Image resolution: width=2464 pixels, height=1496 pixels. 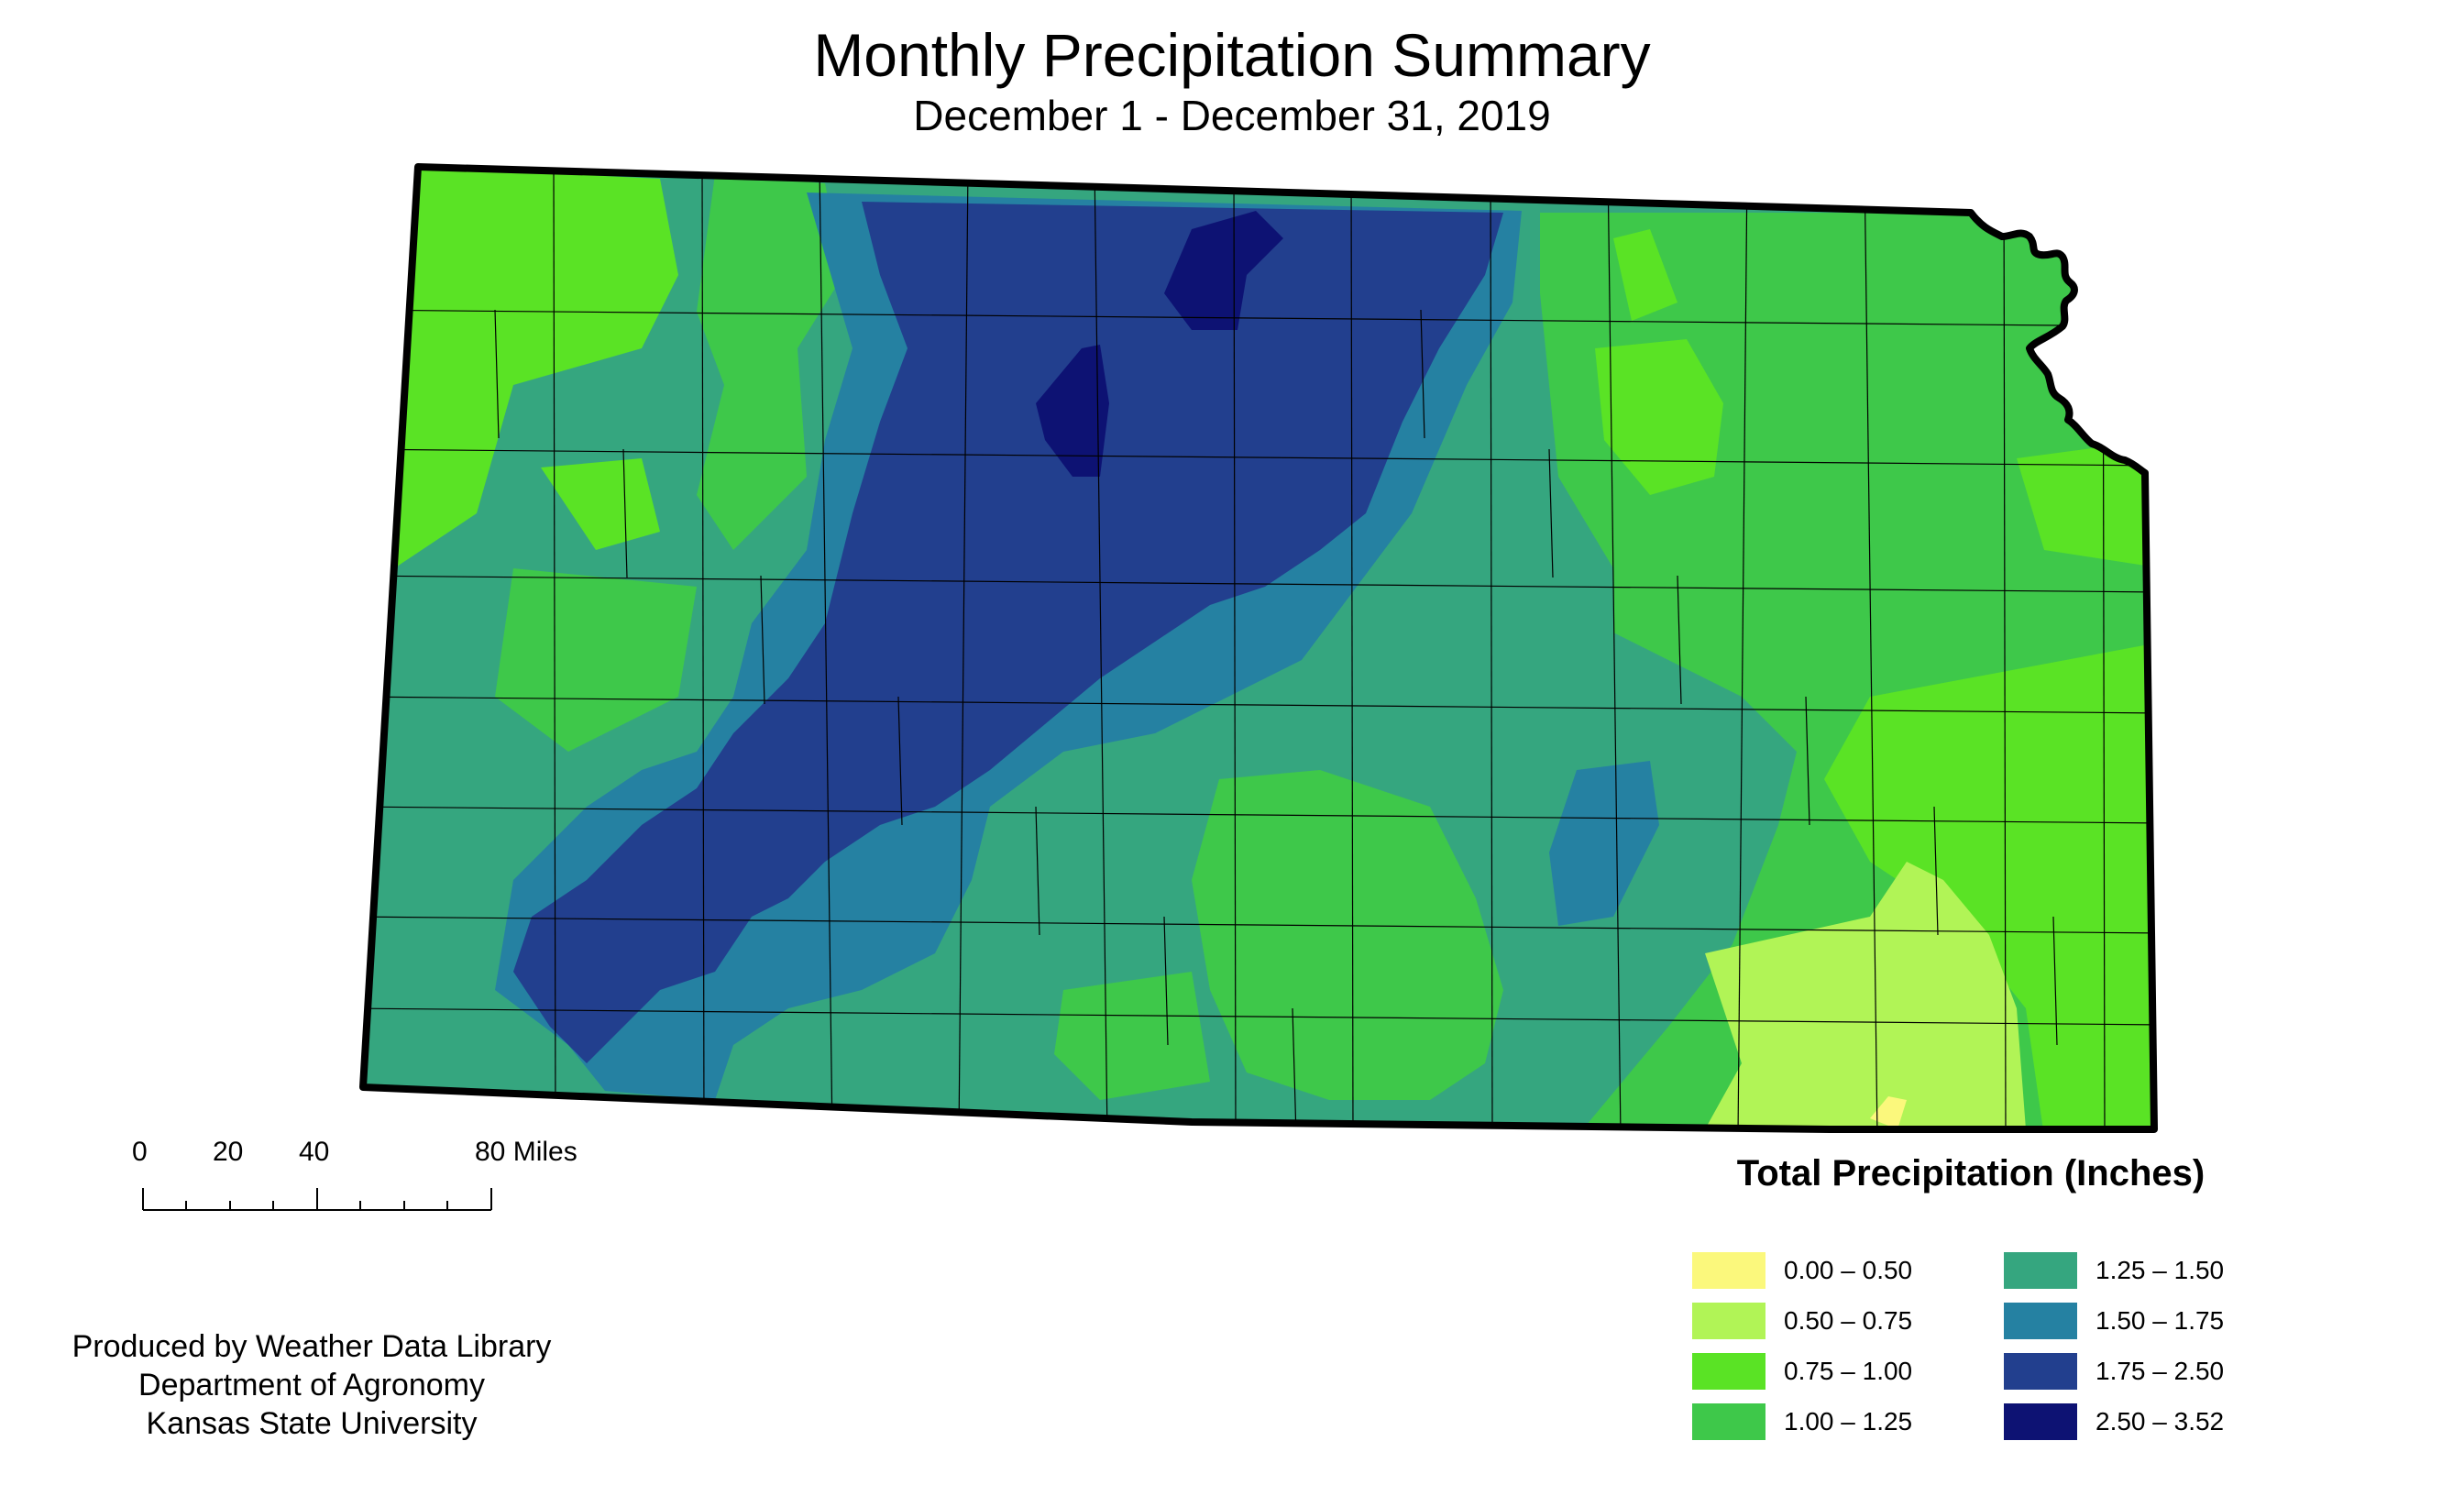 I want to click on legend-label: 0.75 – 1.00, so click(x=1848, y=1371).